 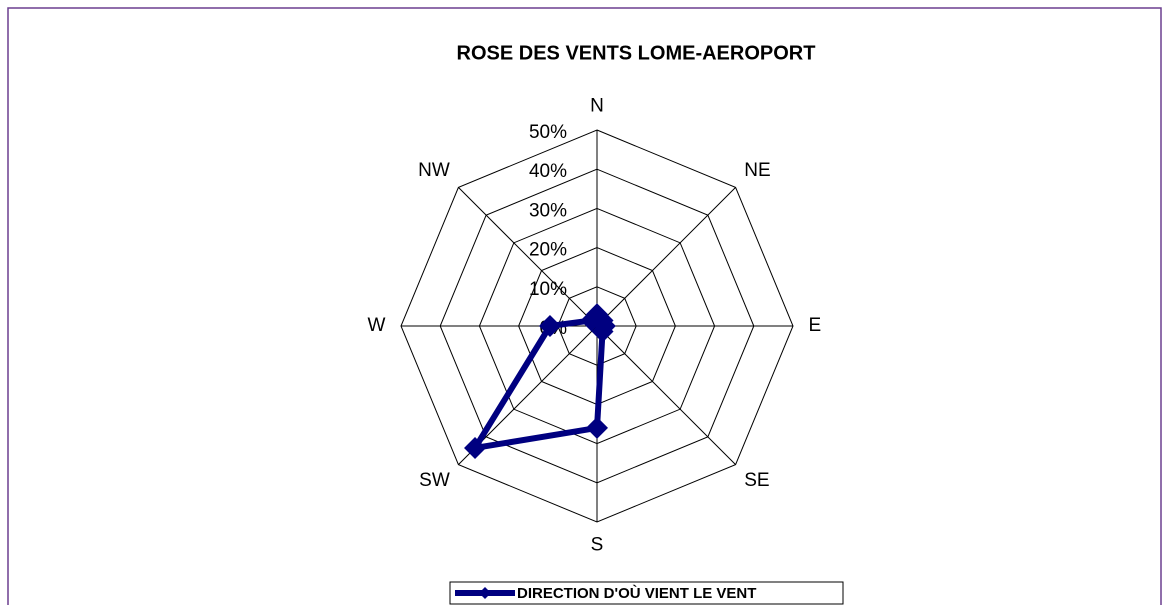 I want to click on category-label: S, so click(x=597, y=545).